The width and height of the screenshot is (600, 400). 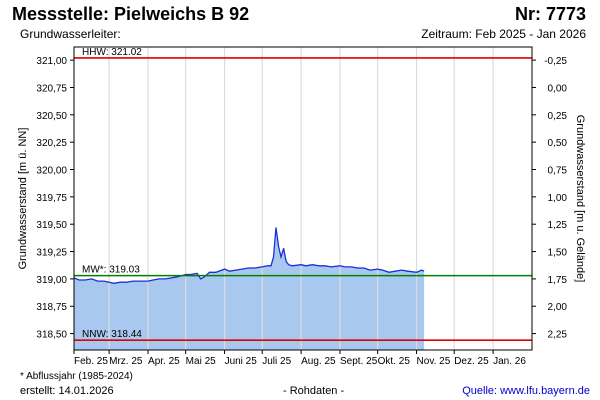 I want to click on y-tick-label: 320,75, so click(x=51, y=88).